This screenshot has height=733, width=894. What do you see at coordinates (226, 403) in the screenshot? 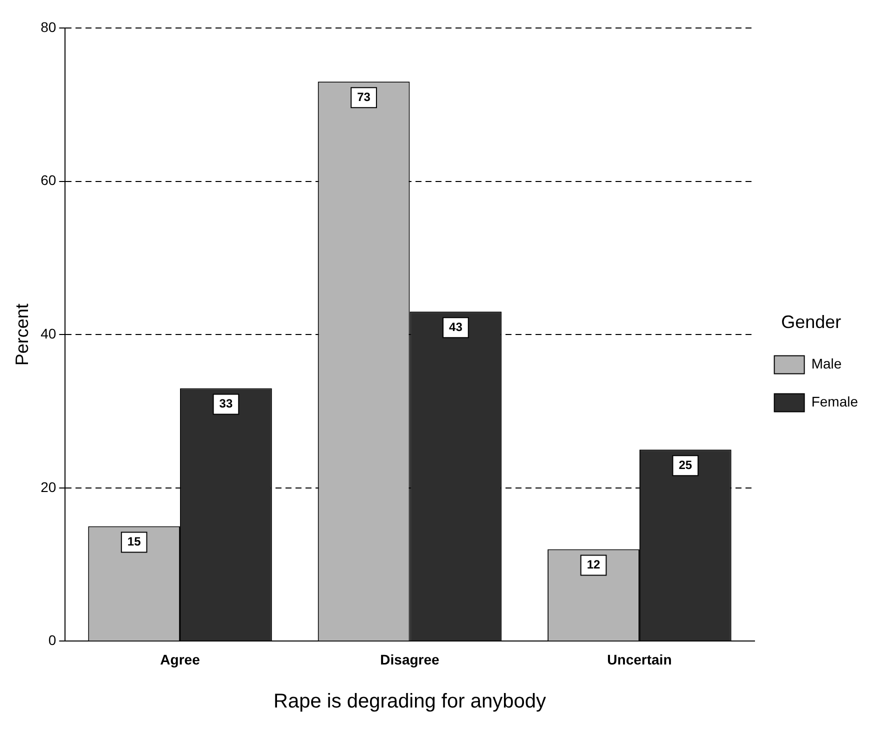
I see `data-label: 33` at bounding box center [226, 403].